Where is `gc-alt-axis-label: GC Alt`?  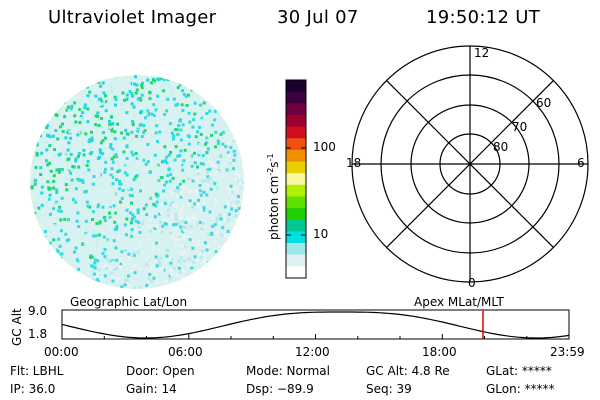 gc-alt-axis-label: GC Alt is located at coordinates (17, 327).